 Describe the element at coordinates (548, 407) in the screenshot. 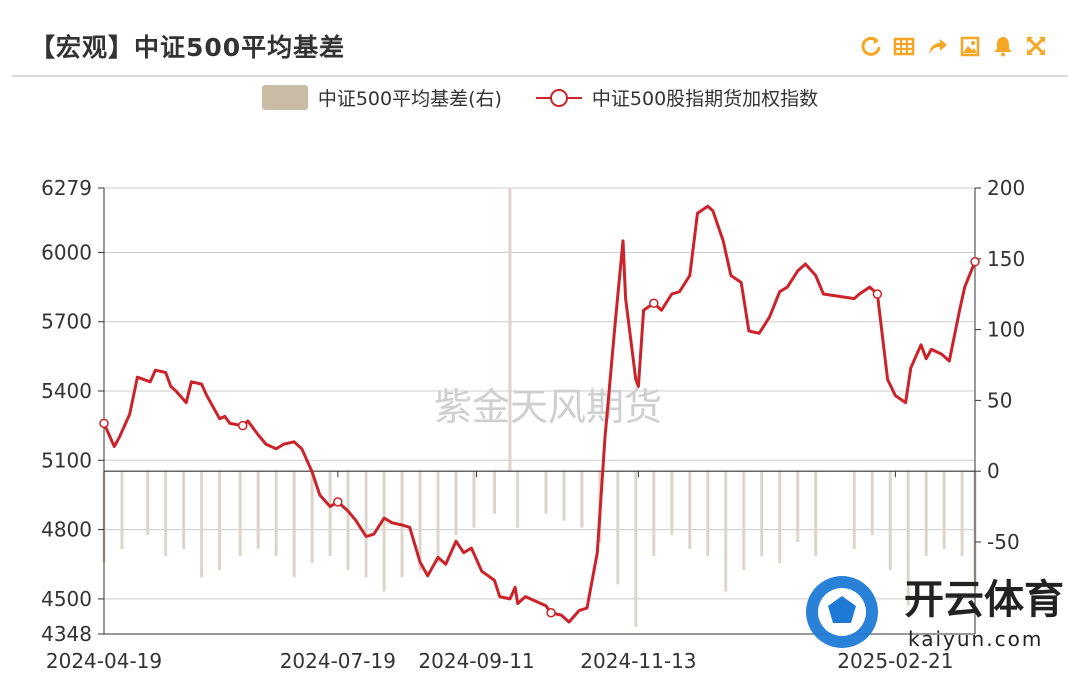

I see `watermark: 紫金天风期货` at that location.